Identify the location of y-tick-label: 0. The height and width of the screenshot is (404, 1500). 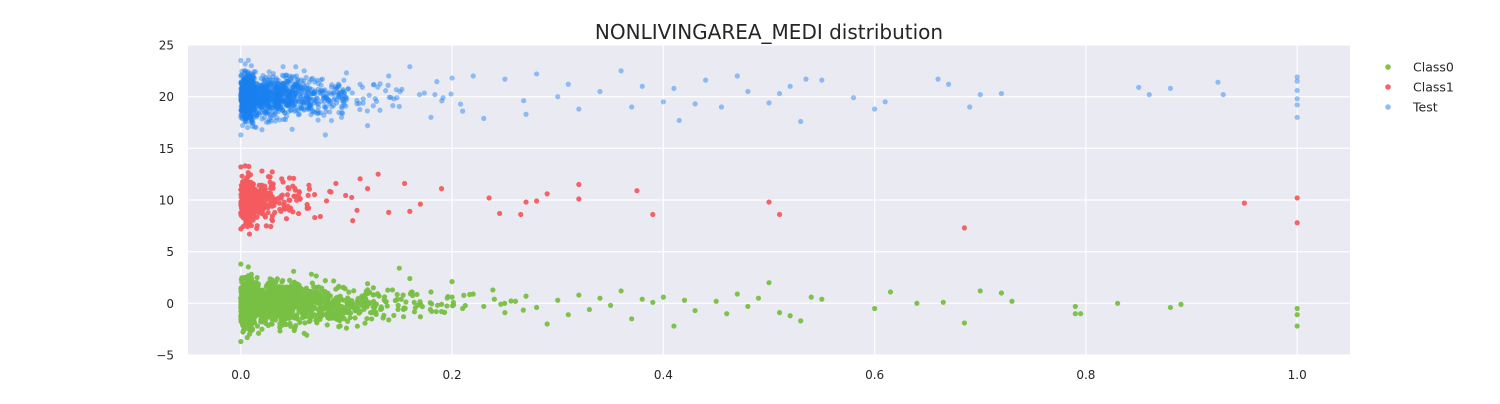
(170, 304).